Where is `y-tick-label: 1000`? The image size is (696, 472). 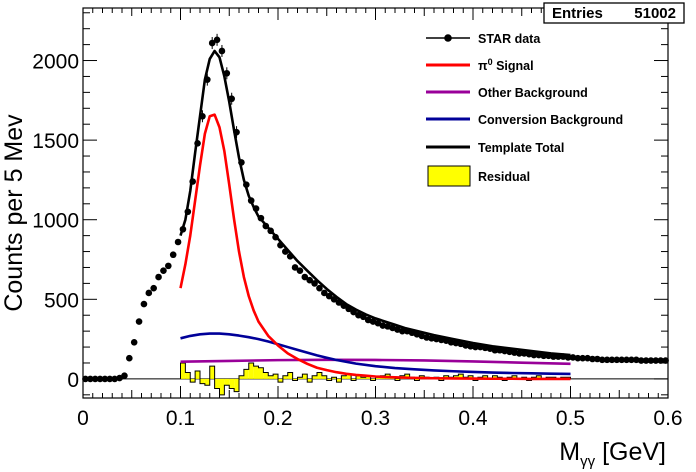
y-tick-label: 1000 is located at coordinates (55, 221).